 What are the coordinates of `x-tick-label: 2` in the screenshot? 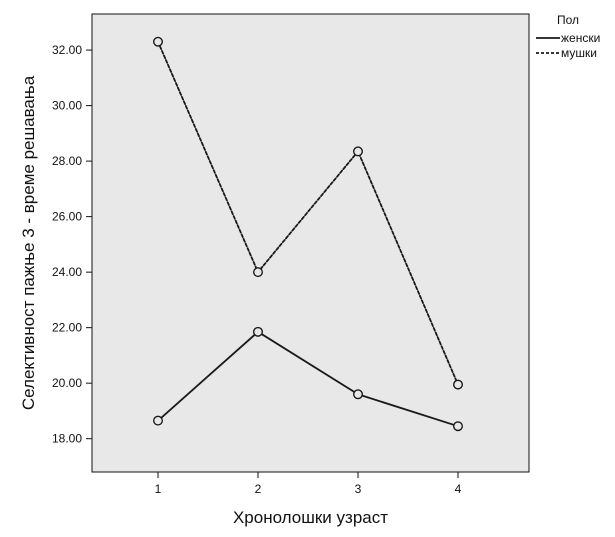 It's located at (258, 489).